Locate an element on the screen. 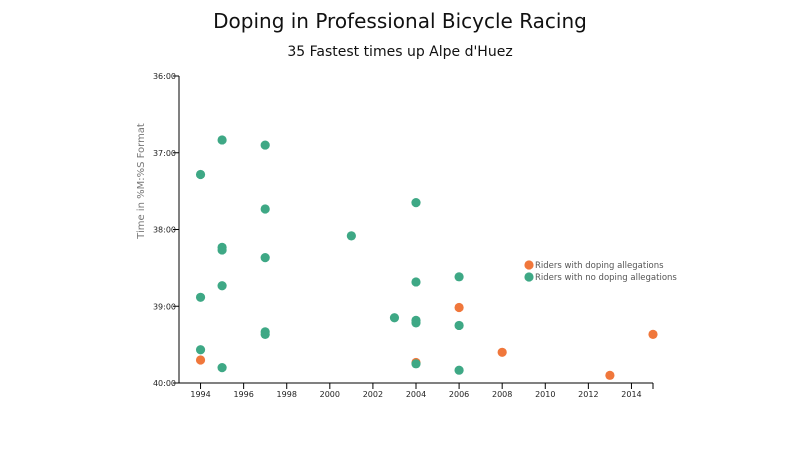 This screenshot has width=800, height=462. x-tick-label: 1994 is located at coordinates (200, 394).